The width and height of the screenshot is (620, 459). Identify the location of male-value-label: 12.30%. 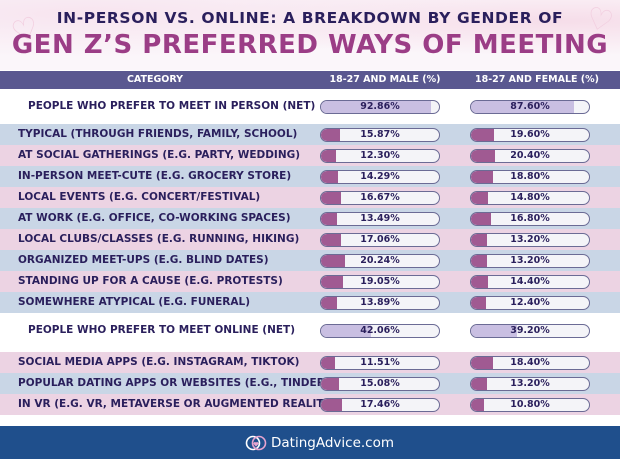
(380, 155).